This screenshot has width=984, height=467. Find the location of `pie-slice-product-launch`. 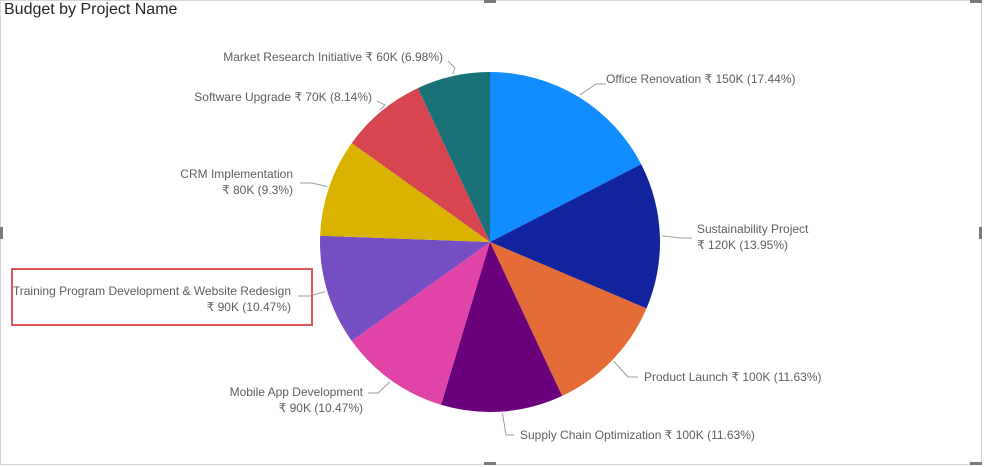

pie-slice-product-launch is located at coordinates (568, 319).